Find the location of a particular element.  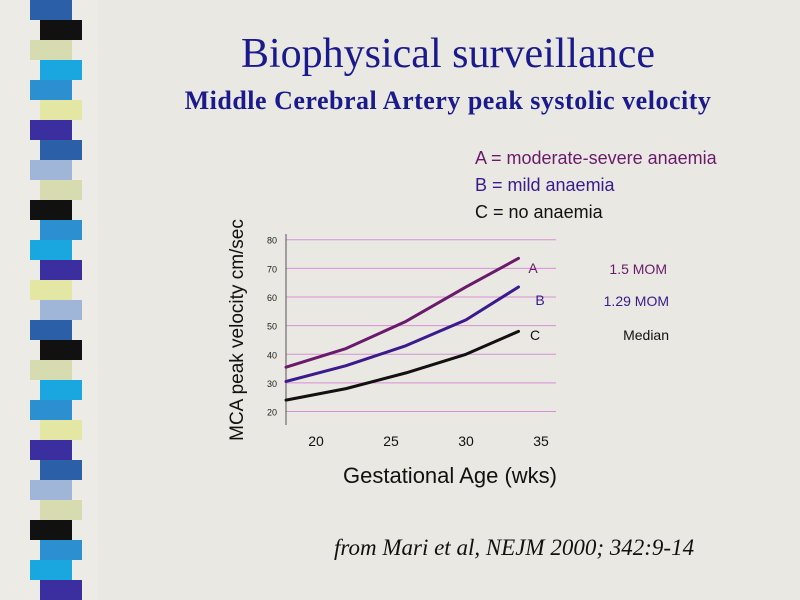

series-letter-b: B is located at coordinates (539, 300).